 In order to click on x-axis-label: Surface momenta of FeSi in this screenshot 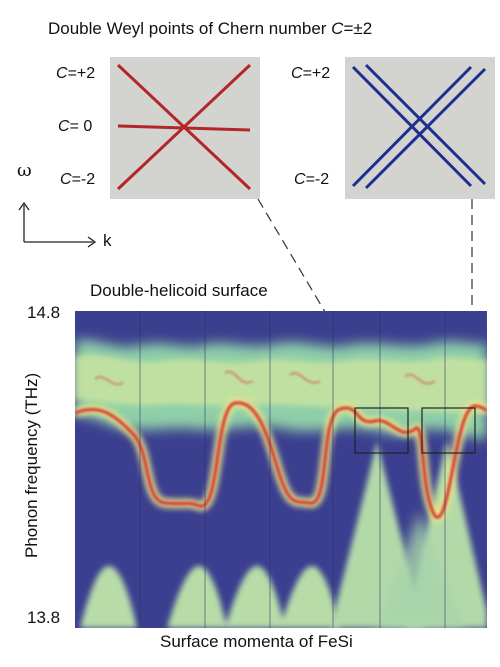, I will do `click(256, 641)`.